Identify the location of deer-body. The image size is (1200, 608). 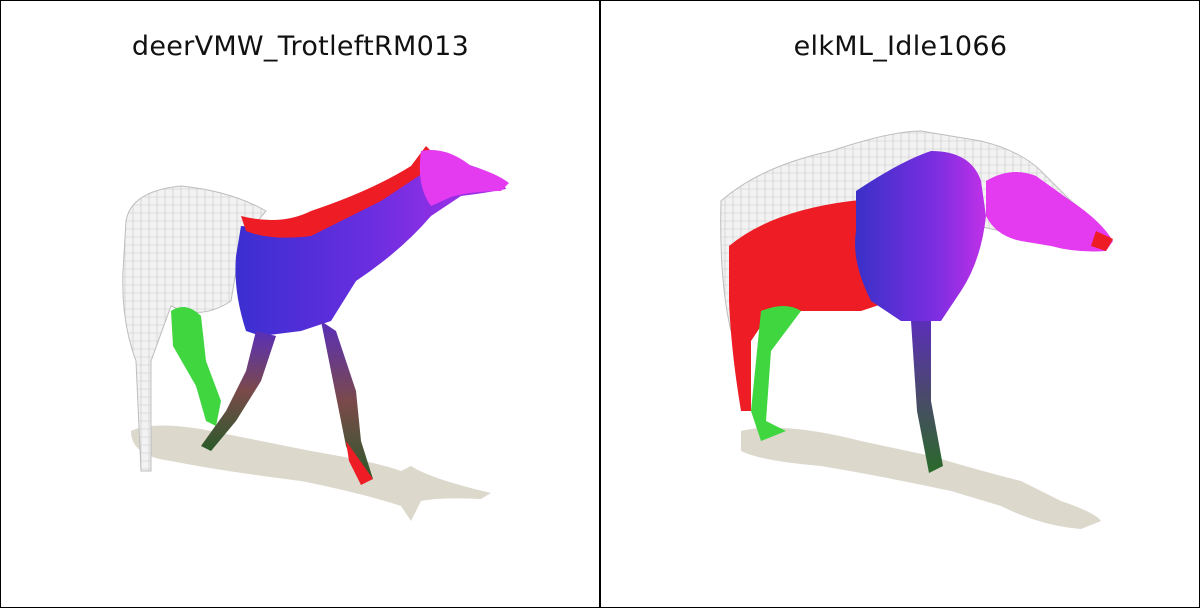
(370, 248).